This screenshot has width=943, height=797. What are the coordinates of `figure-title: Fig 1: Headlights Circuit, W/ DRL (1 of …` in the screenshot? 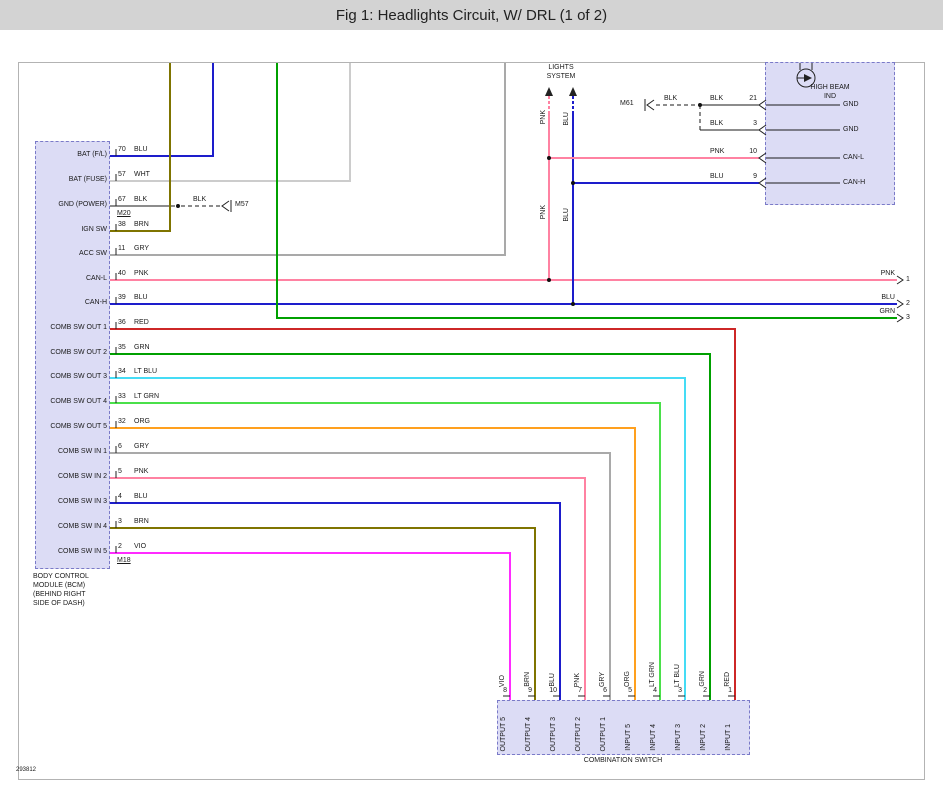 It's located at (471, 15).